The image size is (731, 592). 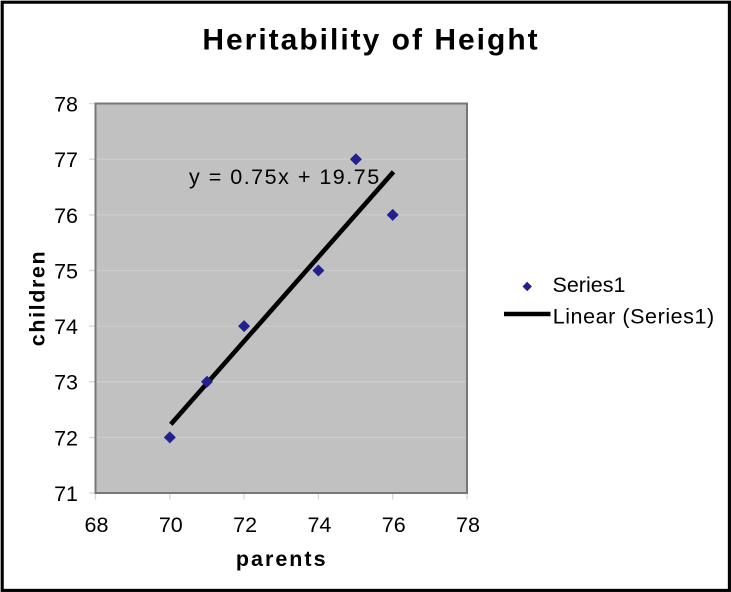 What do you see at coordinates (285, 177) in the screenshot?
I see `svg-text: y = 0.75x + 19.75` at bounding box center [285, 177].